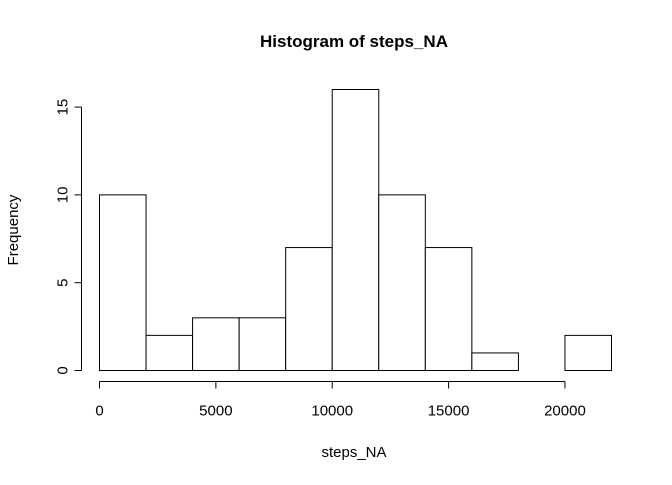 The image size is (672, 485). Describe the element at coordinates (449, 411) in the screenshot. I see `x-tick-label: 15000` at that location.